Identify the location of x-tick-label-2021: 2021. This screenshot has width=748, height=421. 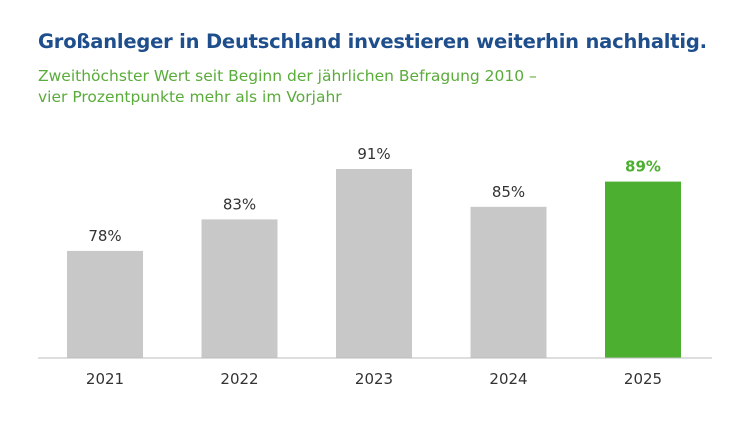
(105, 379).